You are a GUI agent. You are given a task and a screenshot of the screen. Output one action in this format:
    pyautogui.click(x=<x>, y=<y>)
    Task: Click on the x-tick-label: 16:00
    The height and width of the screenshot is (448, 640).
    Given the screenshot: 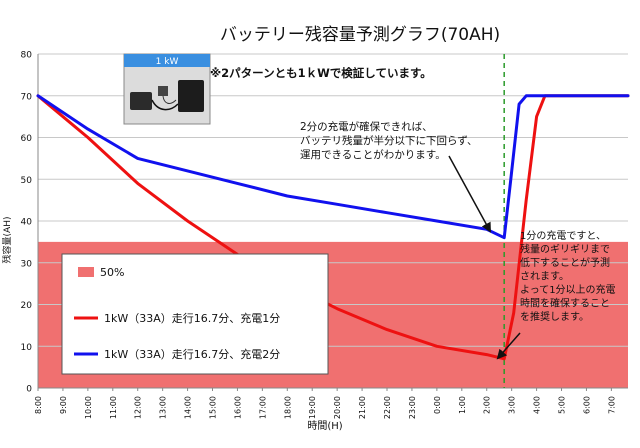 What is the action you would take?
    pyautogui.click(x=237, y=407)
    